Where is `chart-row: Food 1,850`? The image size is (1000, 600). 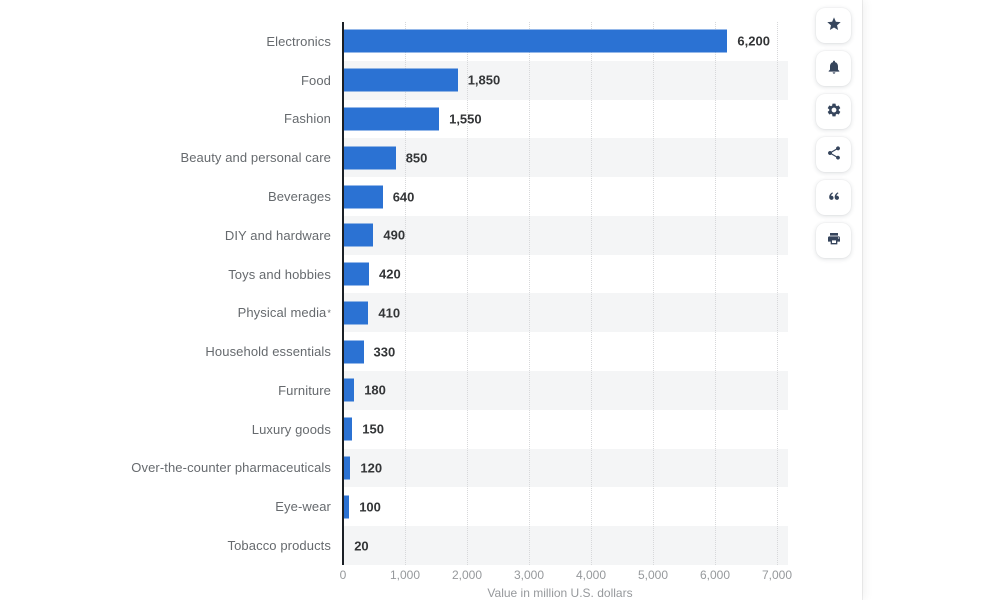 chart-row: Food 1,850 is located at coordinates (394, 80).